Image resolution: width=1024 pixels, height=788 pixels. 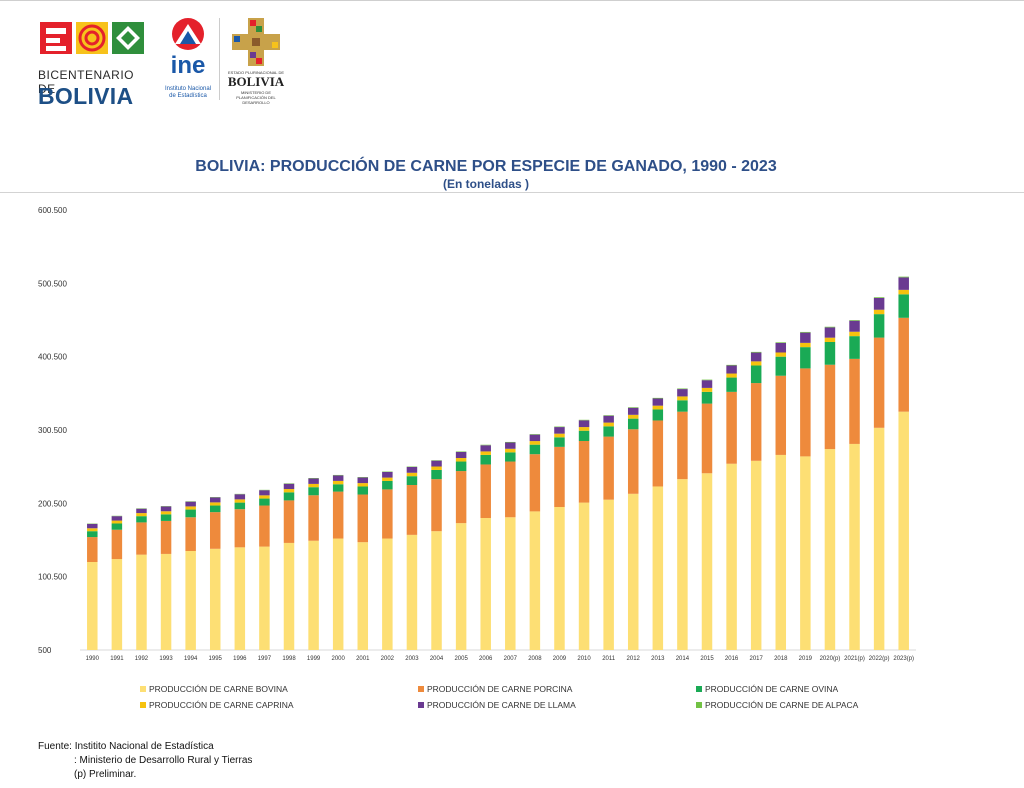 What do you see at coordinates (501, 705) in the screenshot?
I see `legend-label: PRODUCCIÓN DE CARNE DE LLAMA` at bounding box center [501, 705].